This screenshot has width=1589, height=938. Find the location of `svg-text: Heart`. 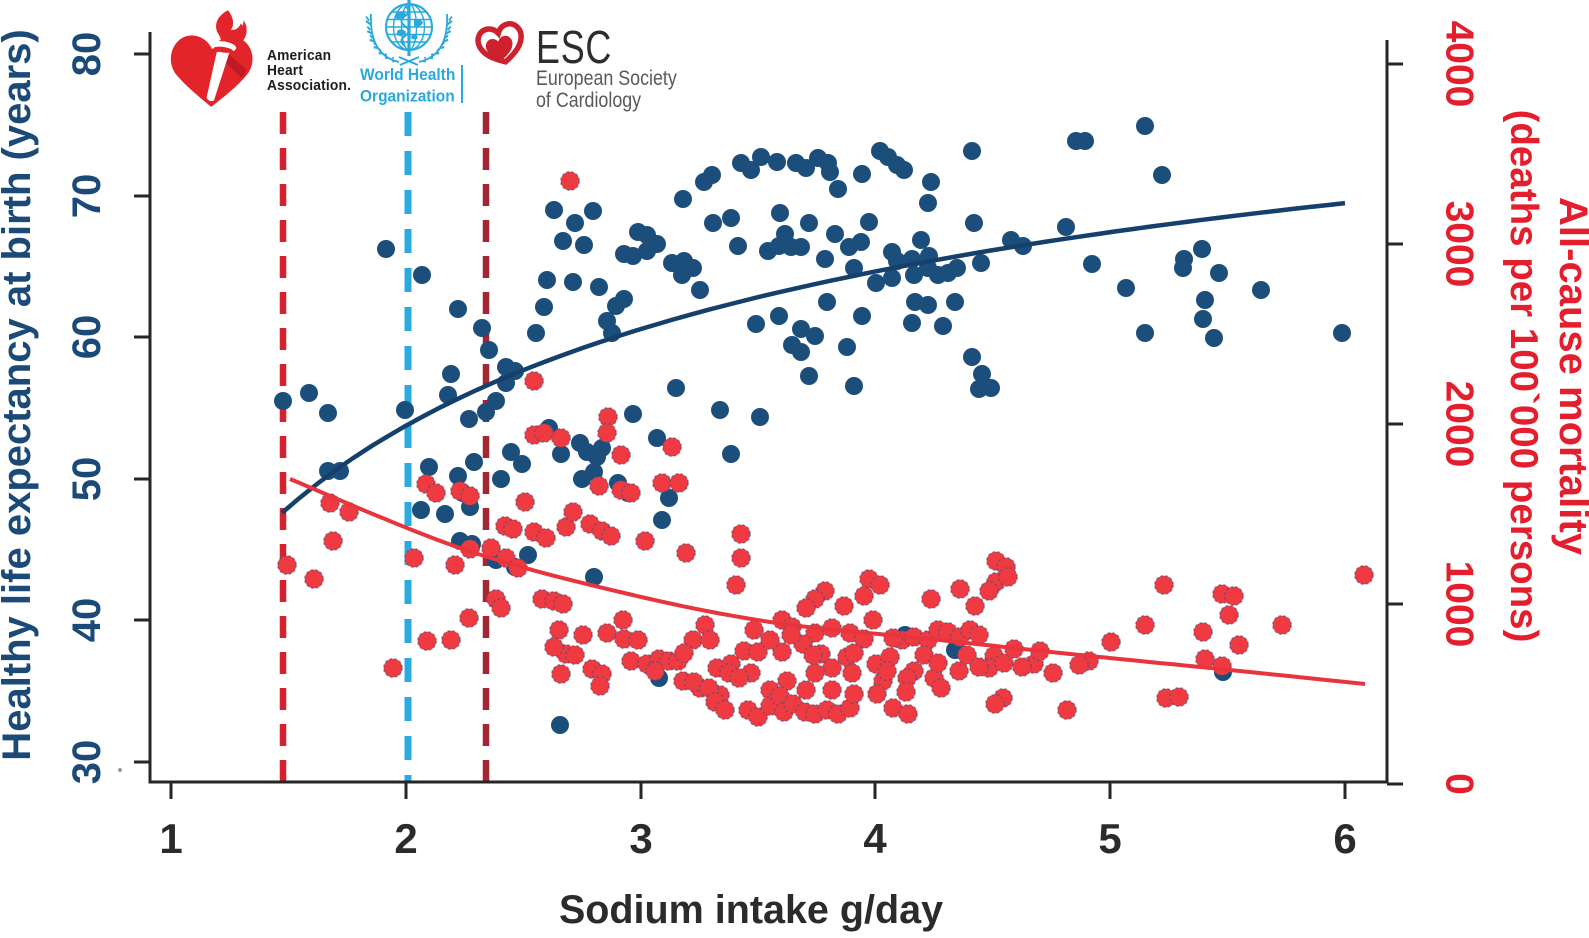

svg-text: Heart is located at coordinates (285, 70).